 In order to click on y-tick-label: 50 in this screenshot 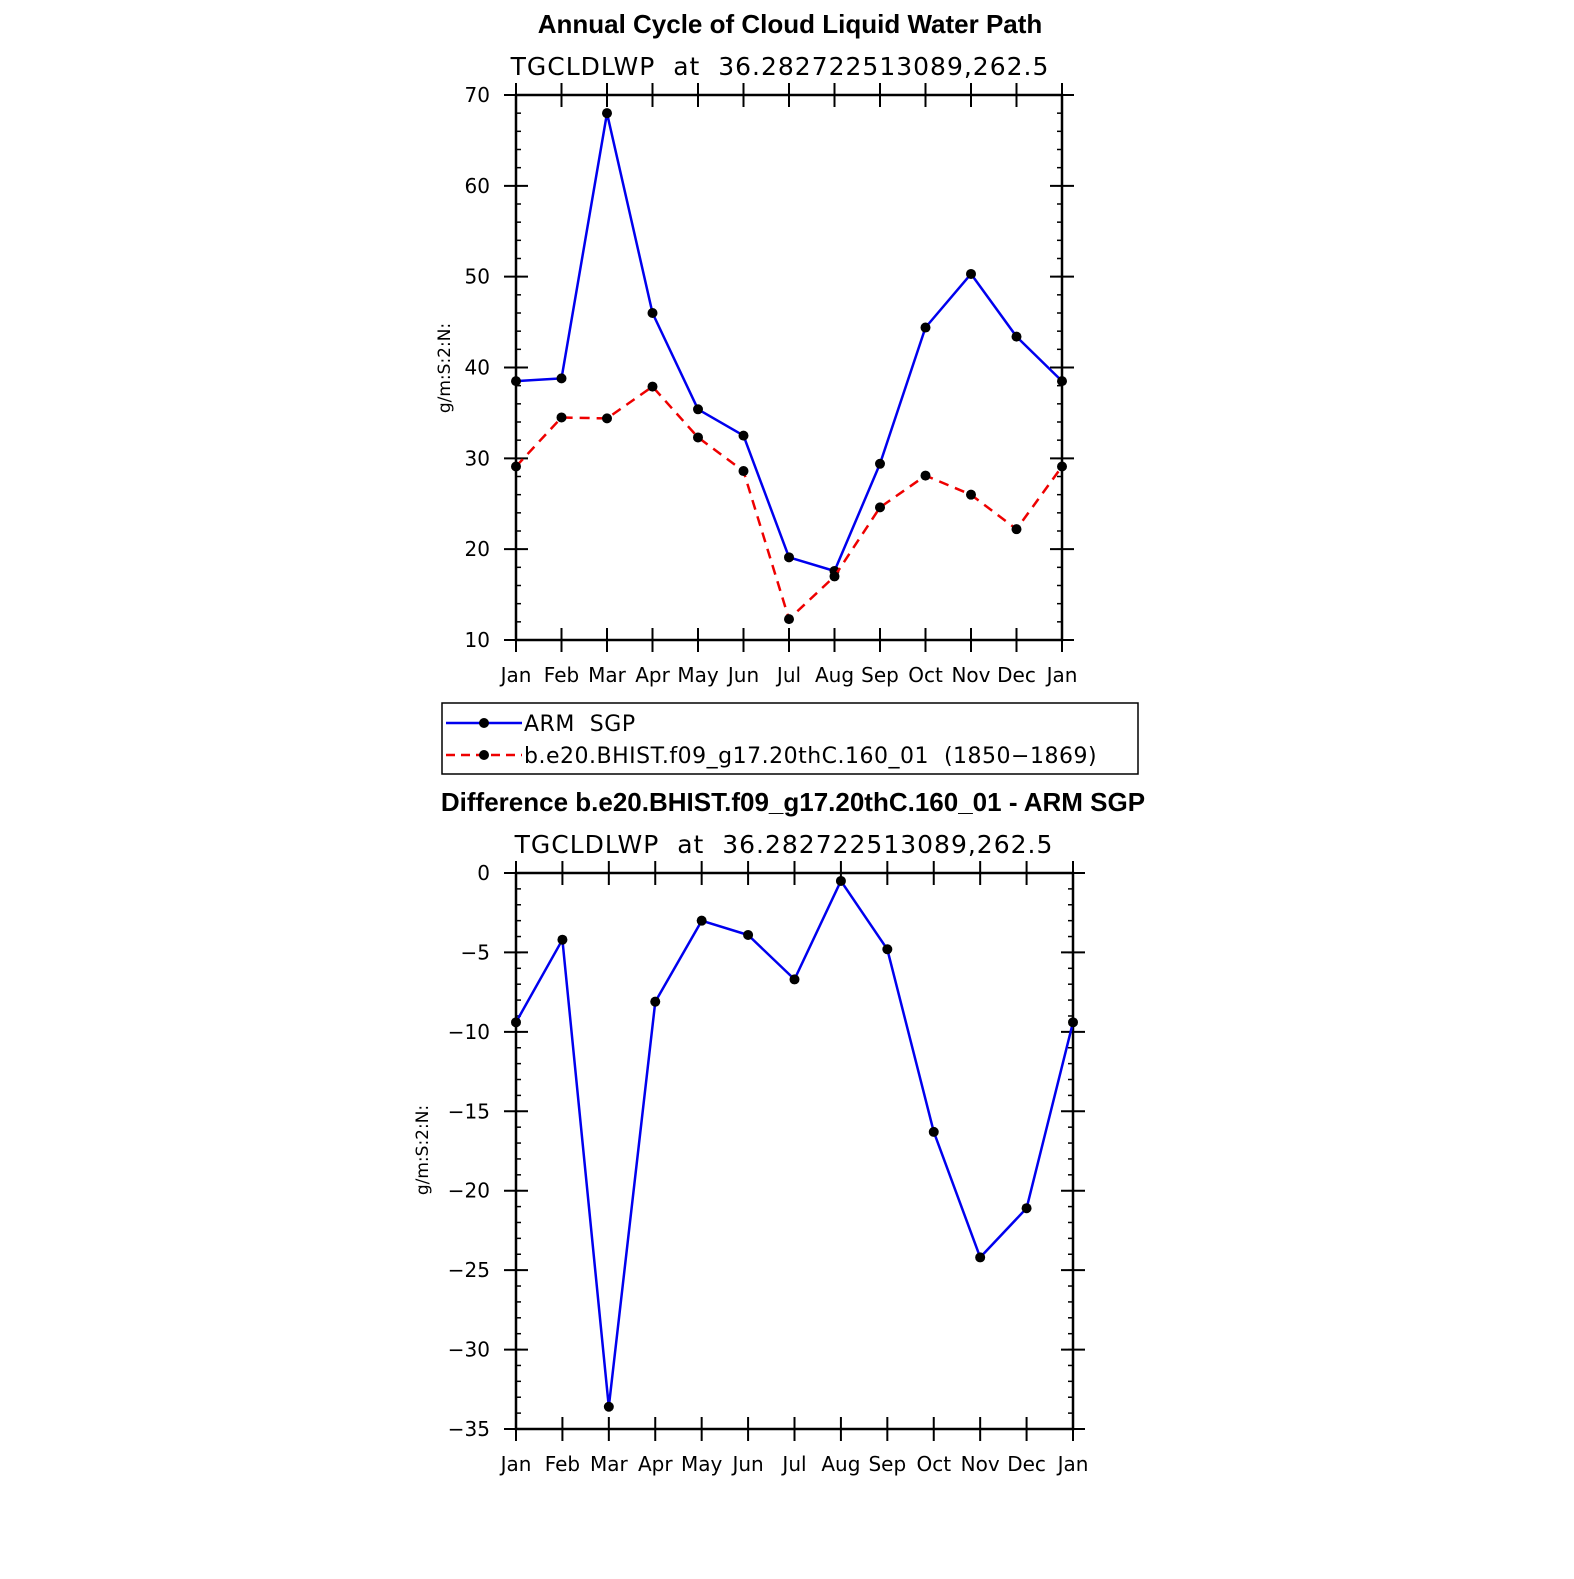, I will do `click(477, 277)`.